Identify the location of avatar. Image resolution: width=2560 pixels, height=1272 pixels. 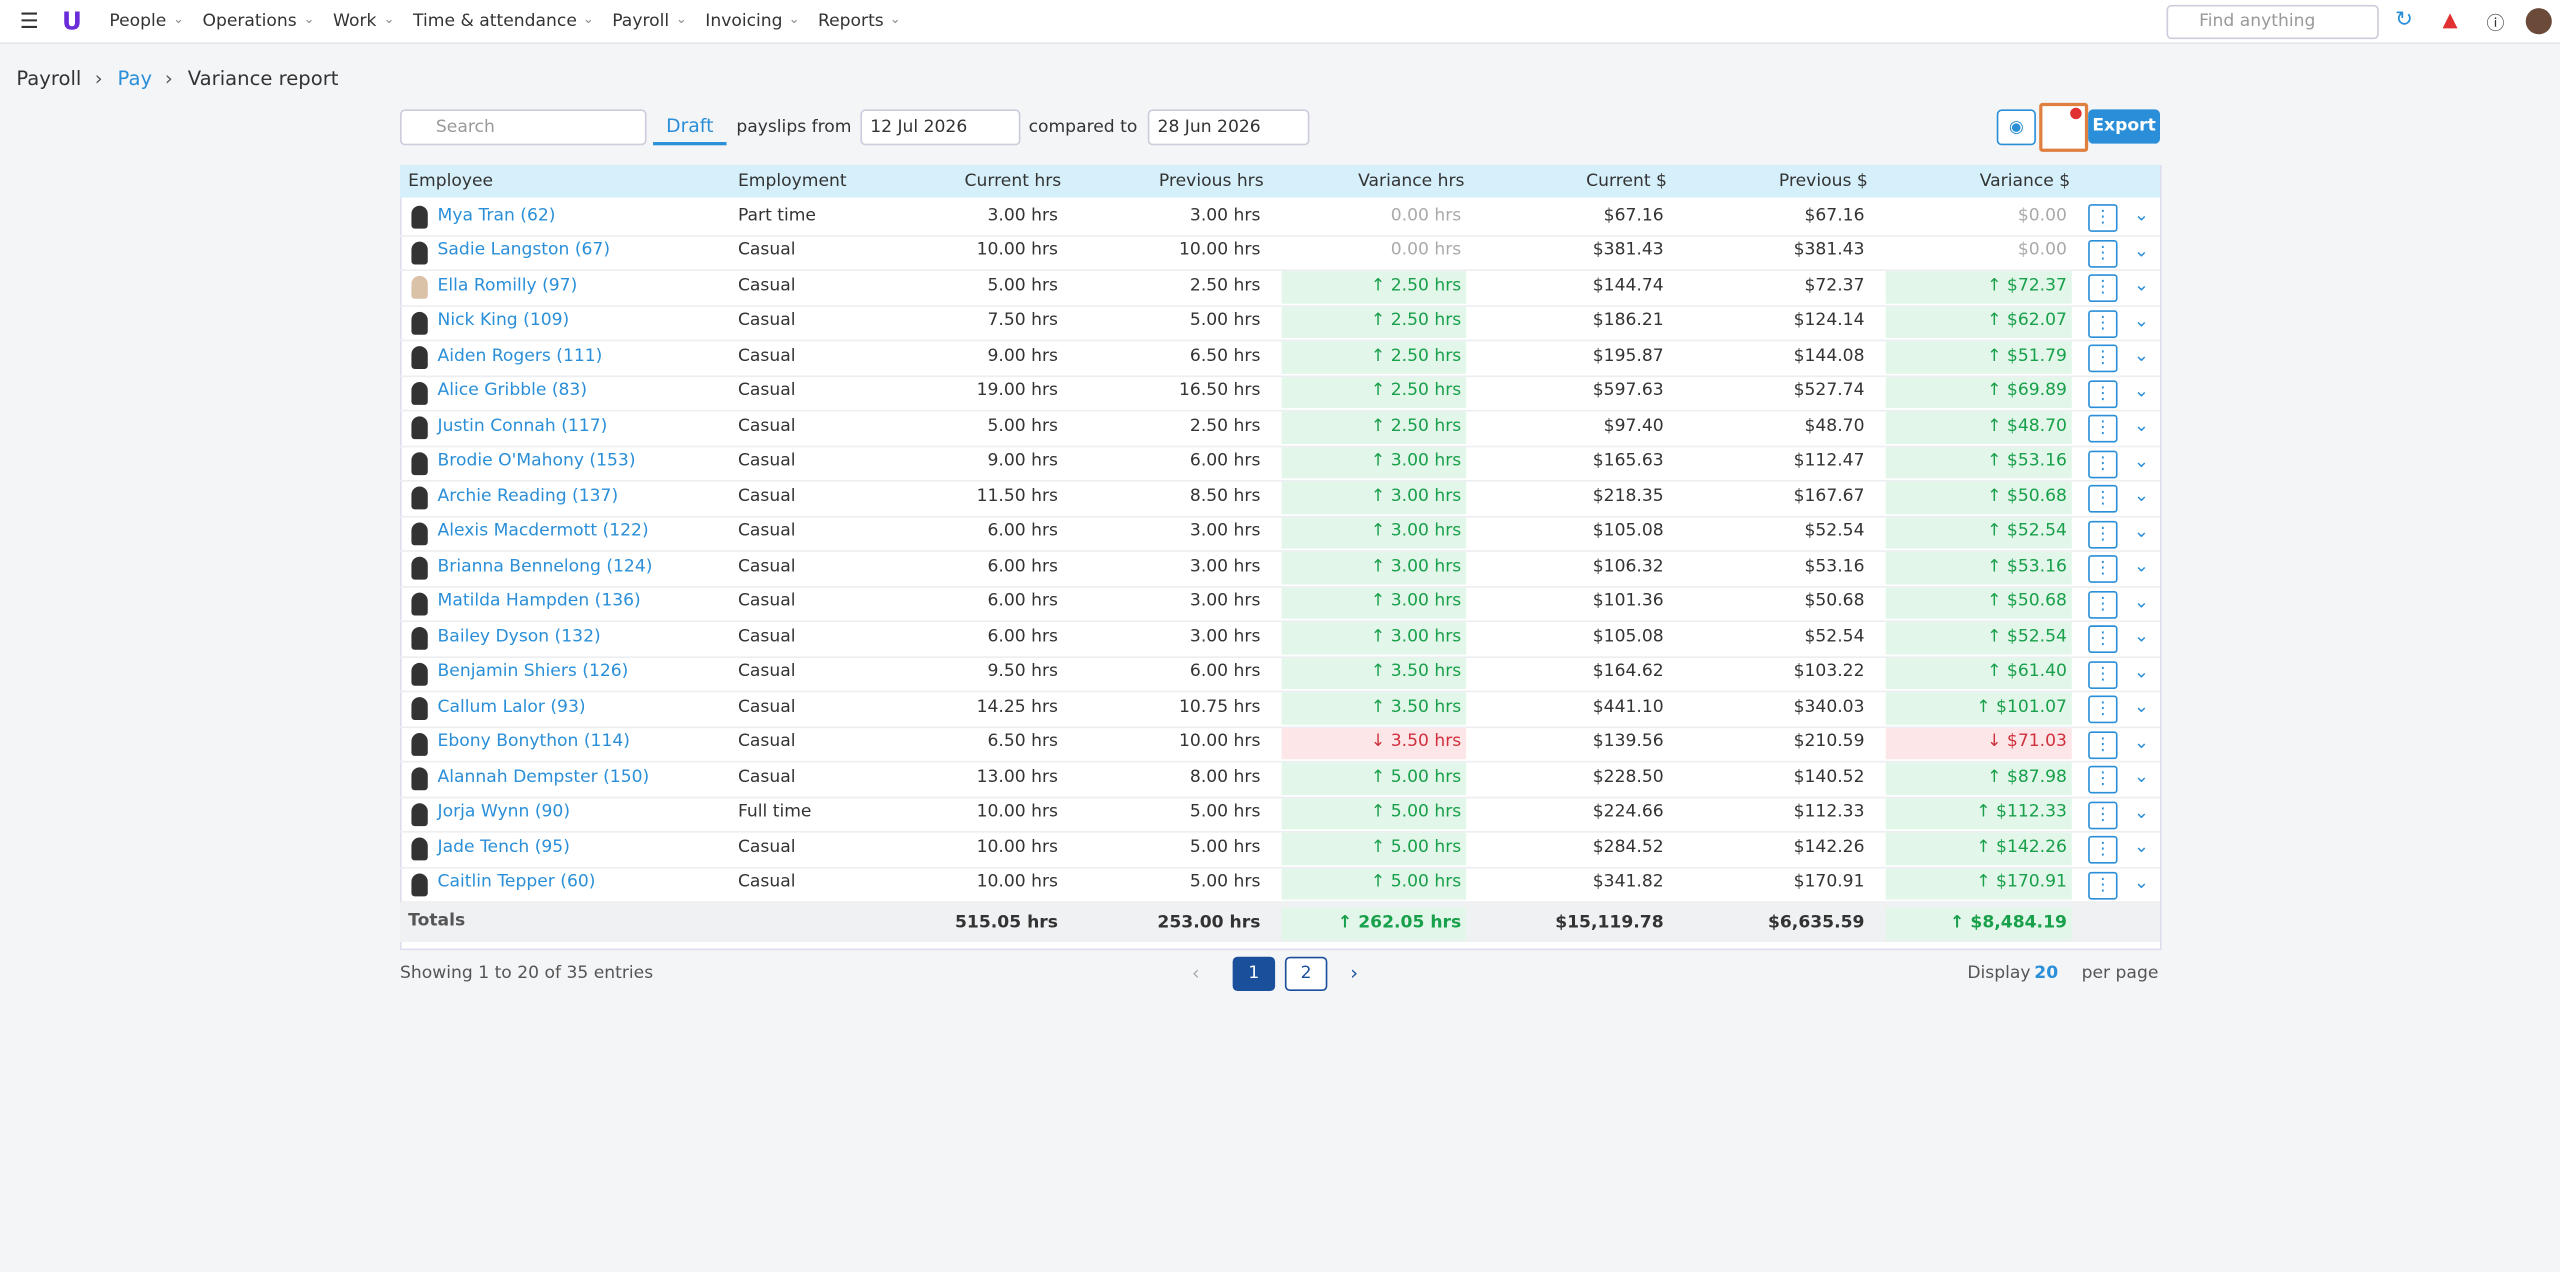
(2538, 21).